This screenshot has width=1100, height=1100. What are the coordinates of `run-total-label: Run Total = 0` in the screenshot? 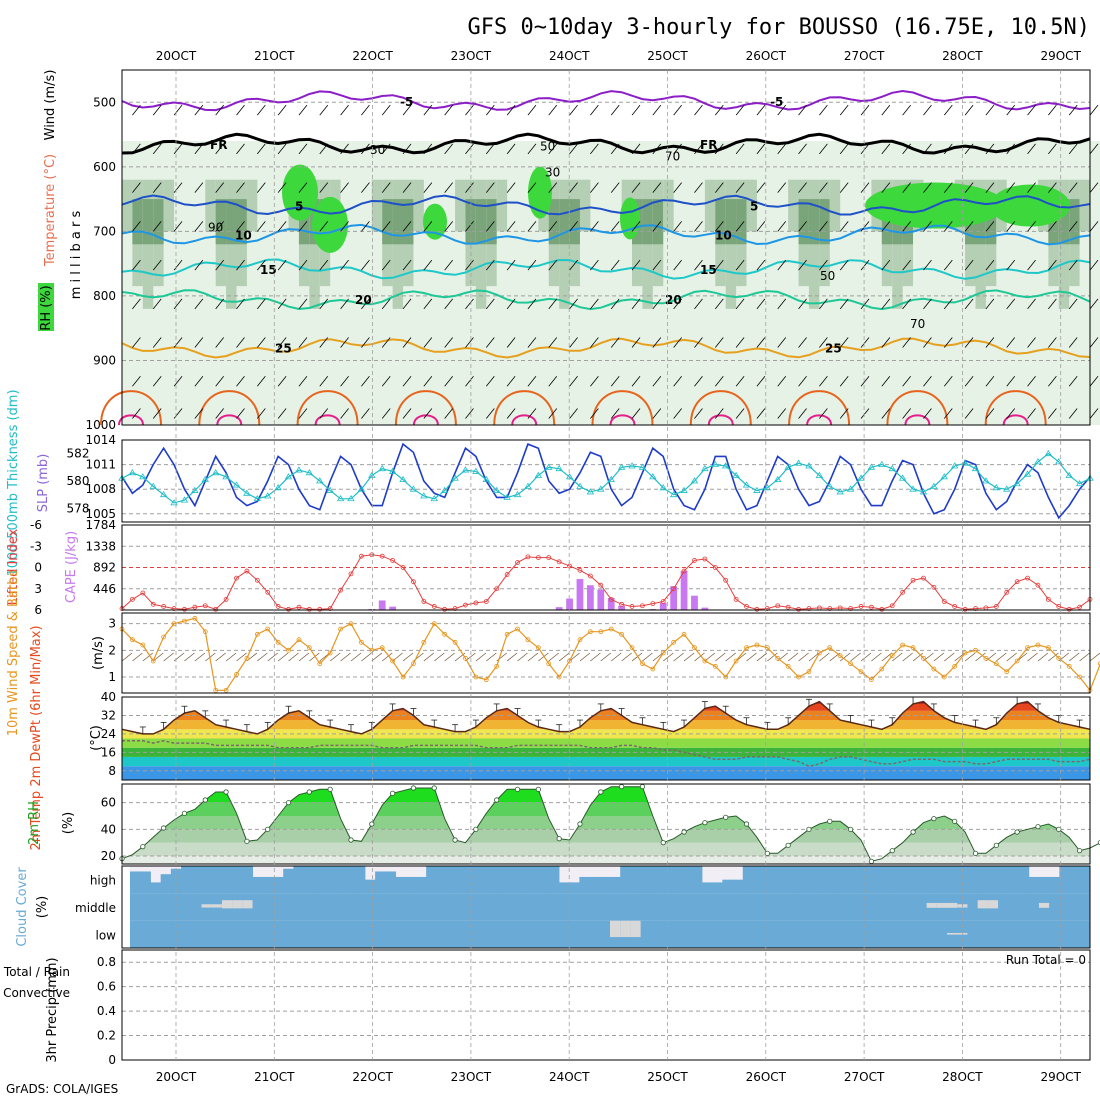 It's located at (1046, 960).